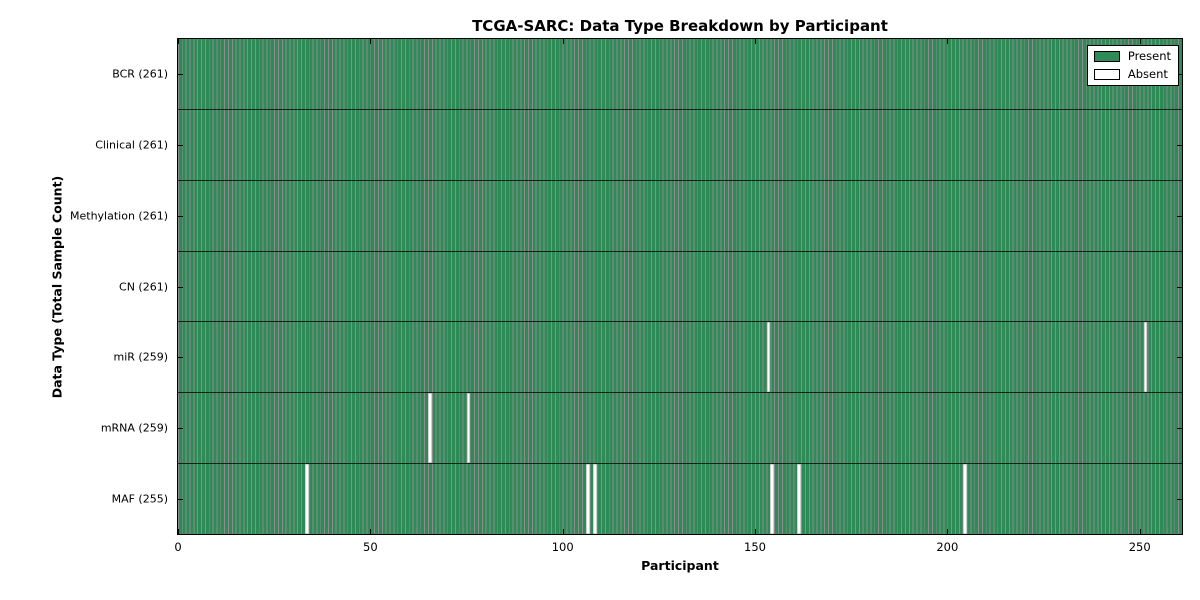  I want to click on y-tick-label: mRNA (259), so click(134, 428).